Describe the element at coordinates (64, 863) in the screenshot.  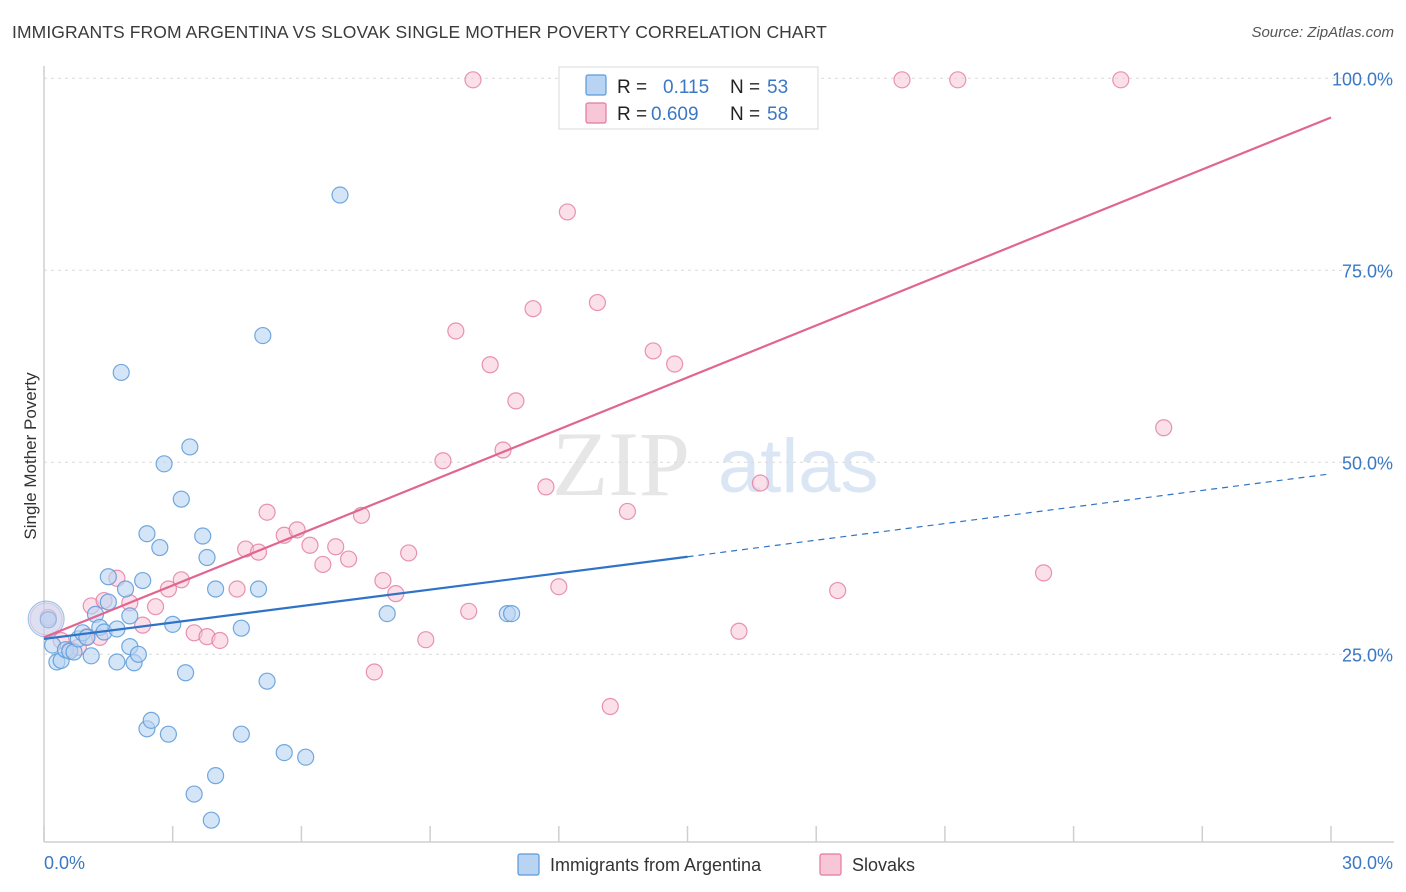
I see `x-tick-label: 0.0%` at that location.